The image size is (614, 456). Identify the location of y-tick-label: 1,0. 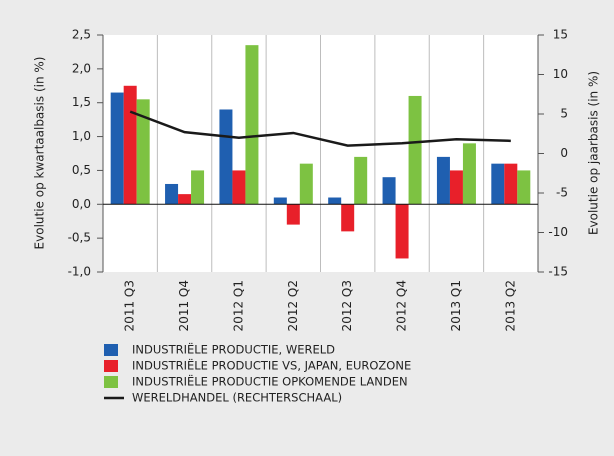
(81, 136).